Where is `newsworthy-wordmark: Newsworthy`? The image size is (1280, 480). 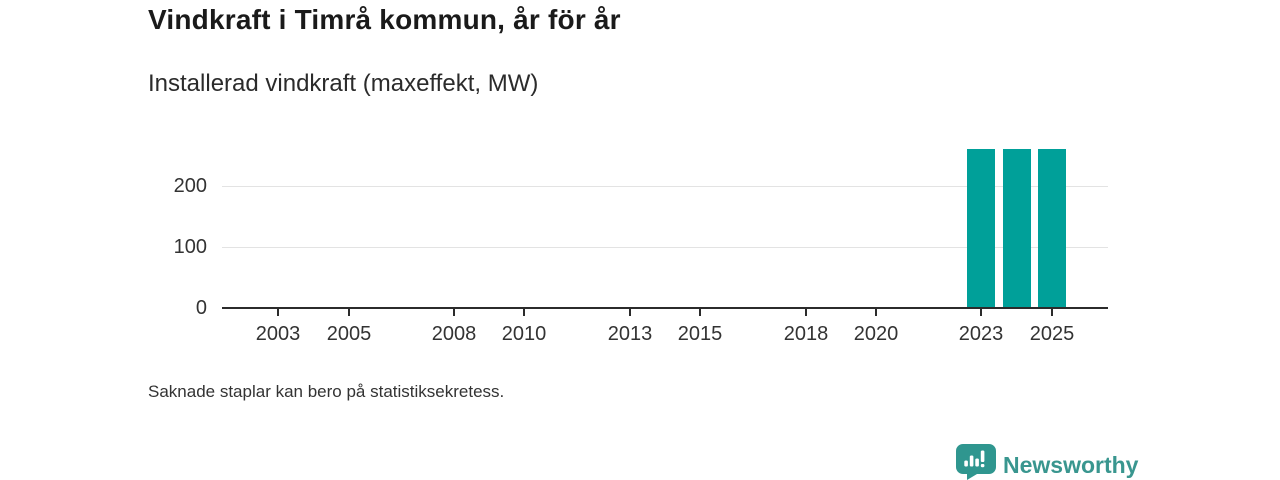
newsworthy-wordmark: Newsworthy is located at coordinates (1071, 464).